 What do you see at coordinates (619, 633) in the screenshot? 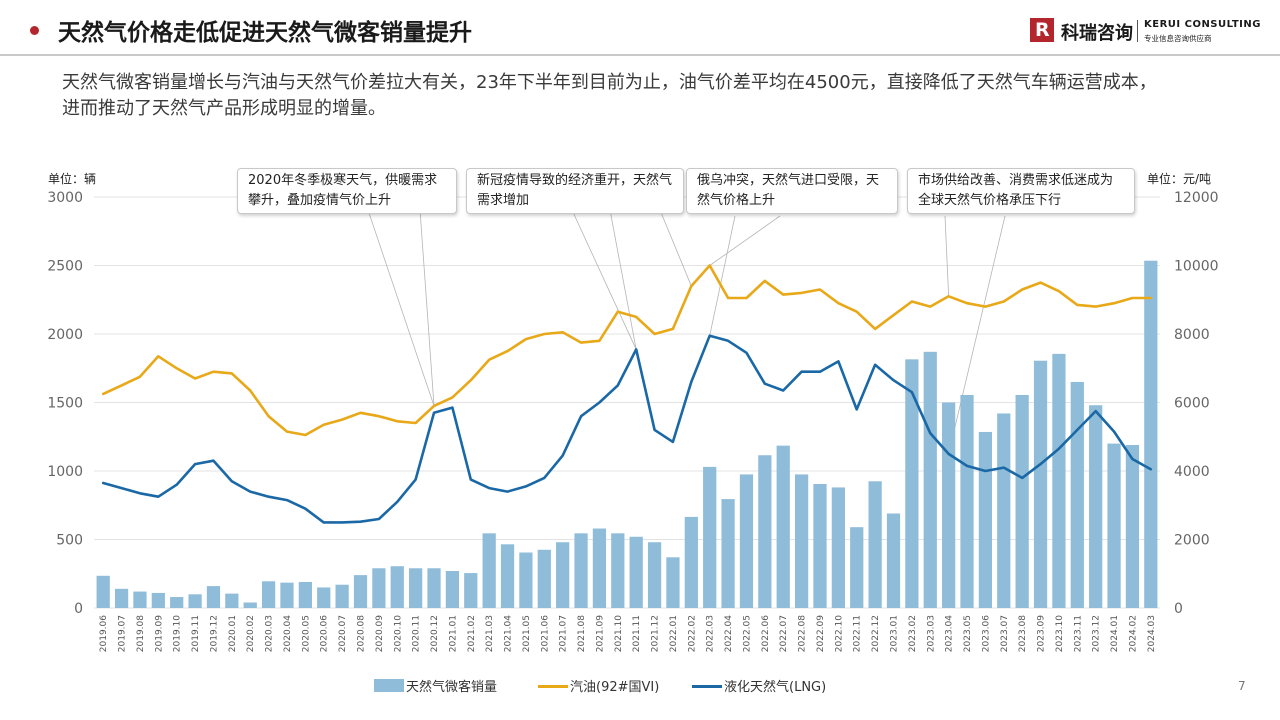
I see `x-tick-label: 2021.10` at bounding box center [619, 633].